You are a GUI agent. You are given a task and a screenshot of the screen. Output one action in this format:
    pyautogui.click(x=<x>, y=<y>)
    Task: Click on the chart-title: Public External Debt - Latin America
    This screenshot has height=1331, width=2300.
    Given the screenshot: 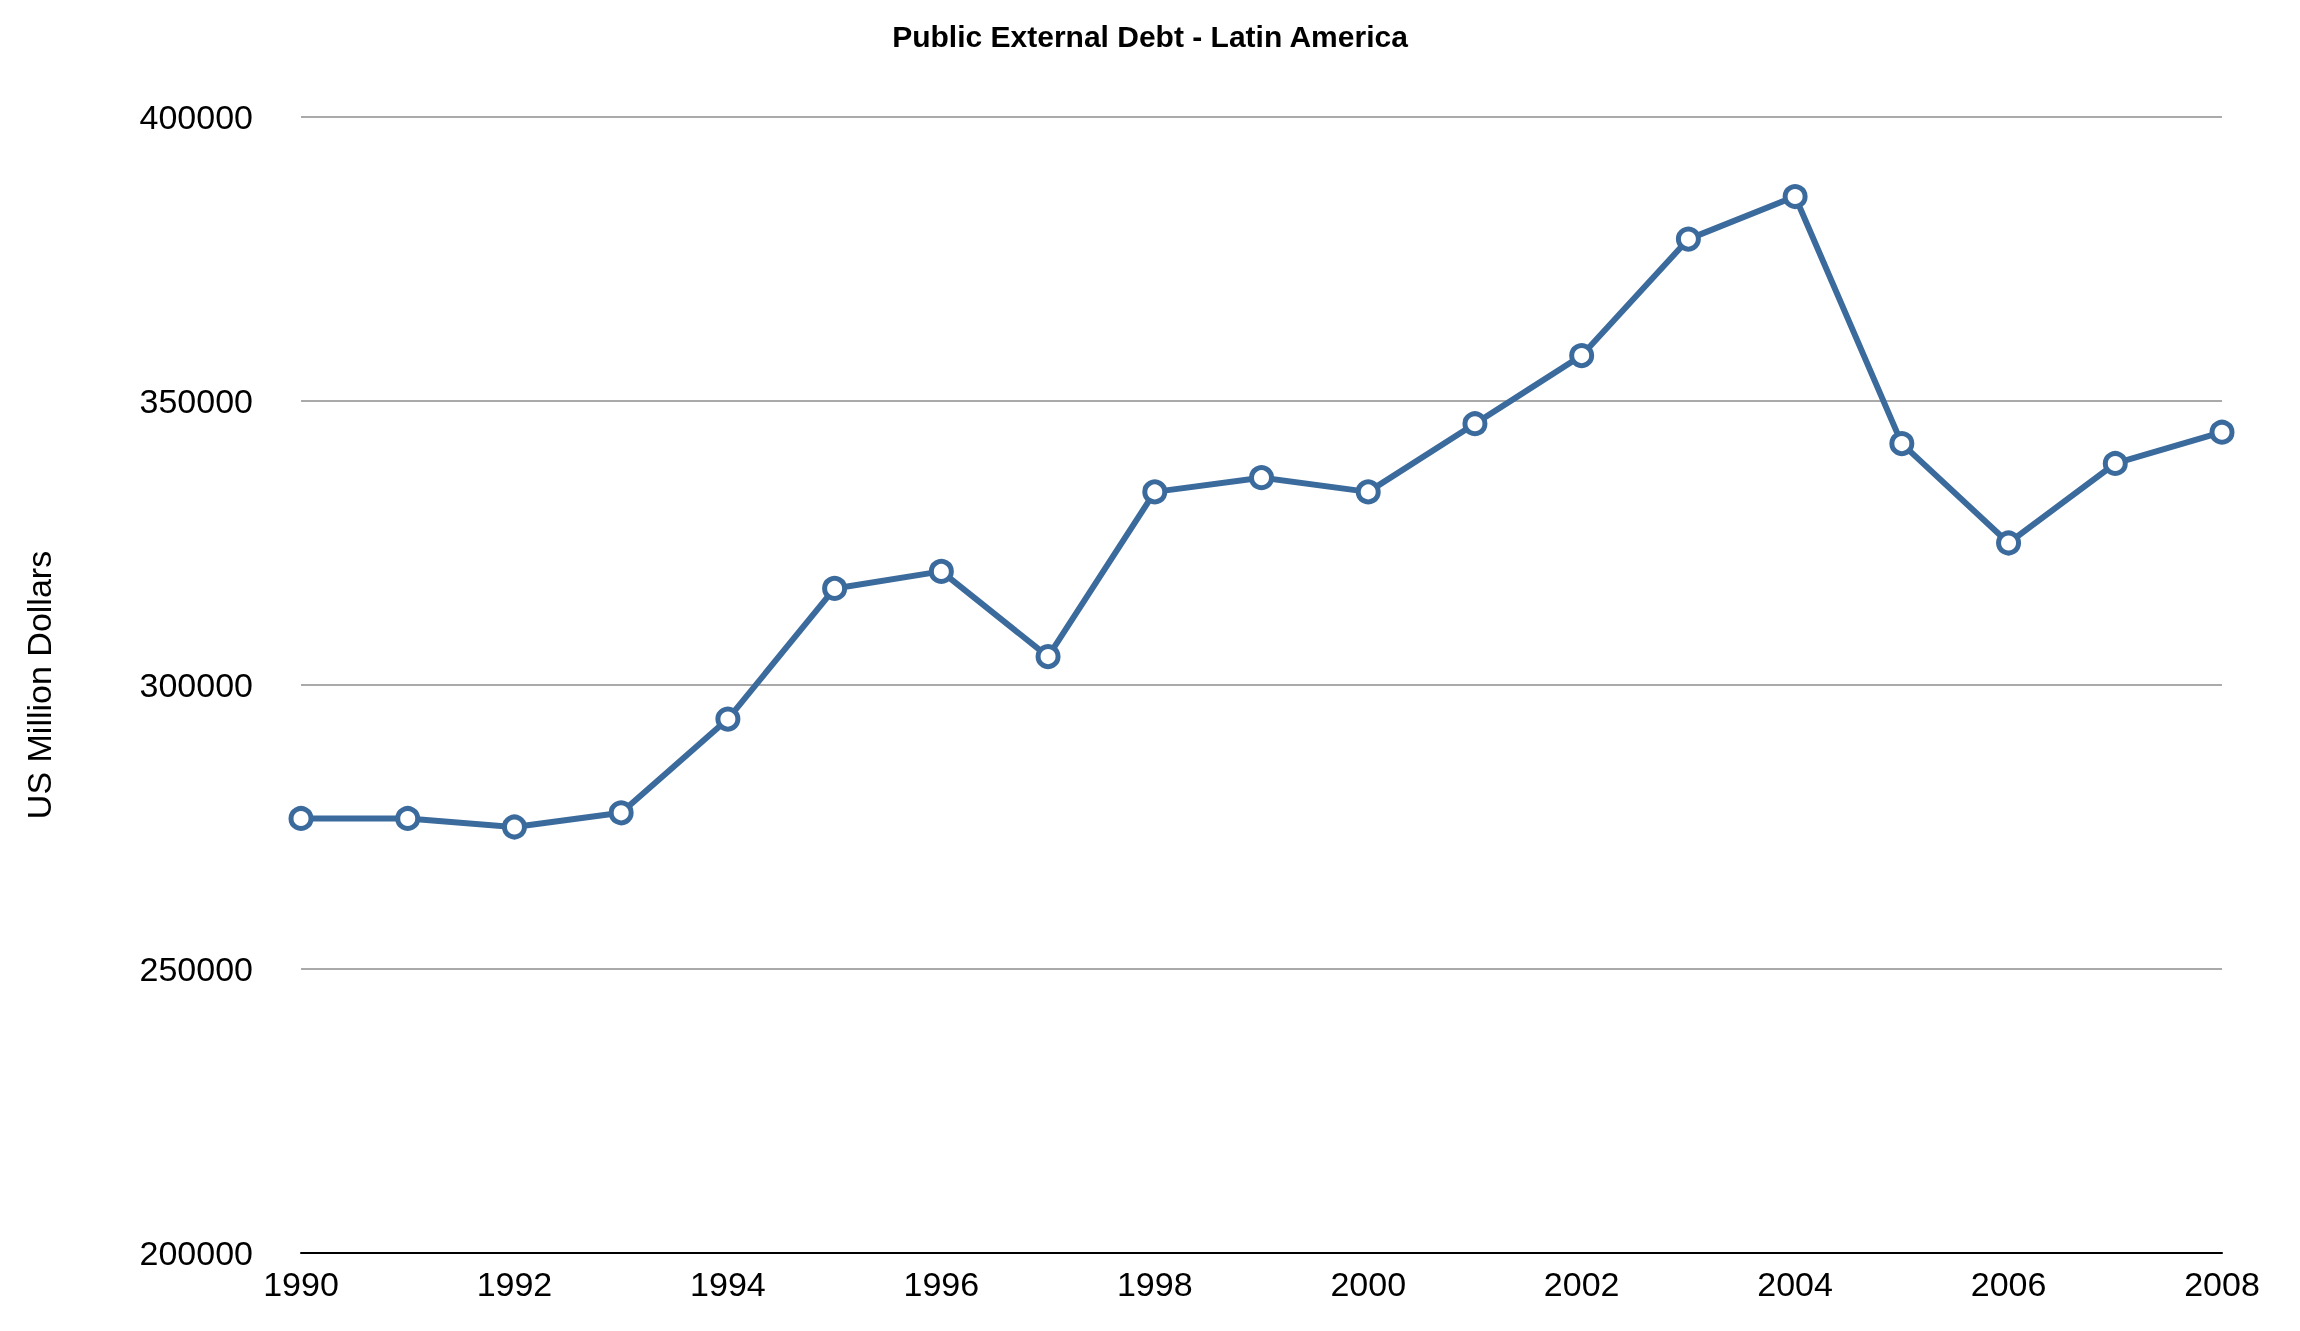 What is the action you would take?
    pyautogui.click(x=1150, y=36)
    